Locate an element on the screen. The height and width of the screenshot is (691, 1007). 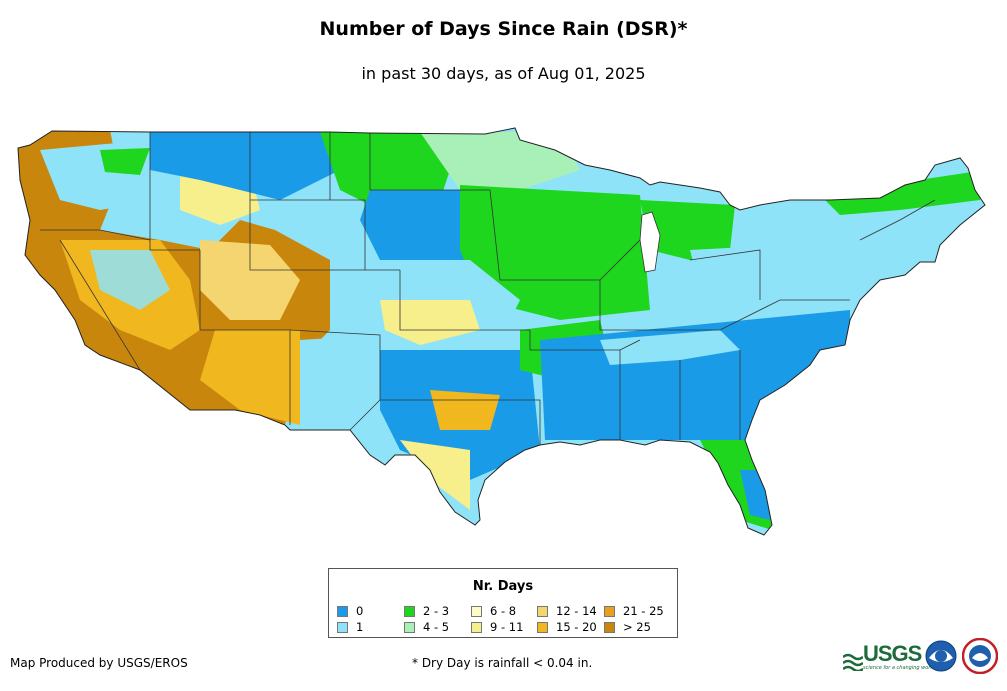
legend-item: 21 - 25 is located at coordinates (634, 611).